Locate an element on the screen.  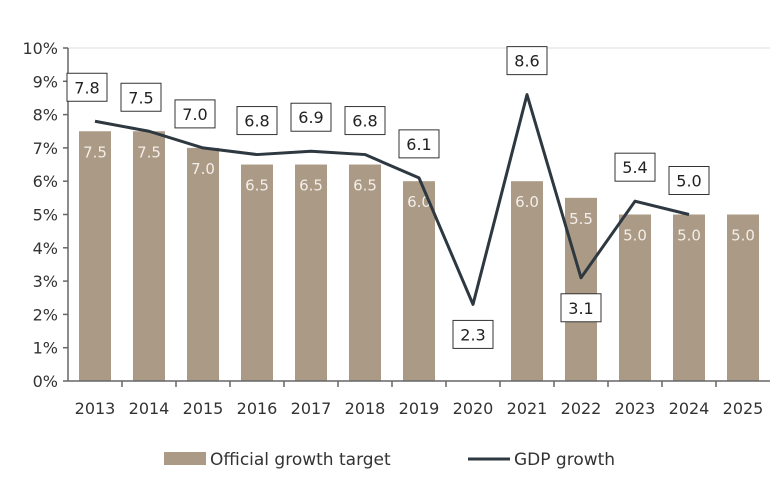
bar-2014 is located at coordinates (149, 256).